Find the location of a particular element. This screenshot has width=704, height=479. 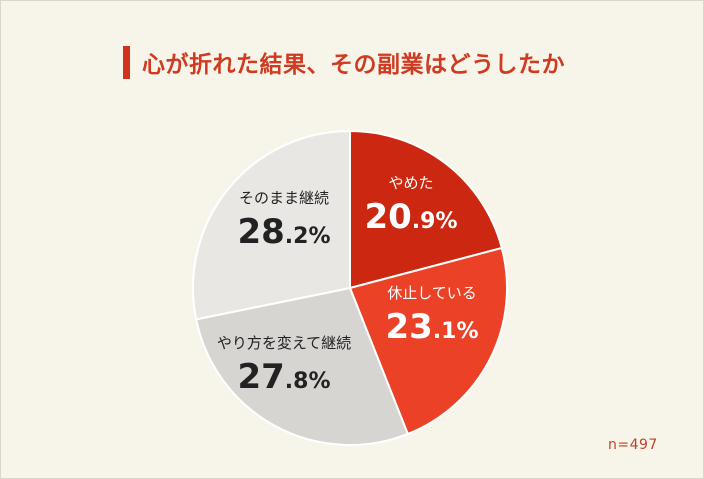

slice-label: やり方を変えて継続 is located at coordinates (284, 343).